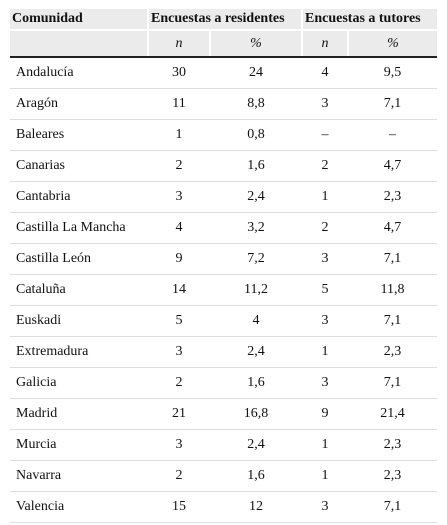  I want to click on value-cell: 14, so click(179, 290).